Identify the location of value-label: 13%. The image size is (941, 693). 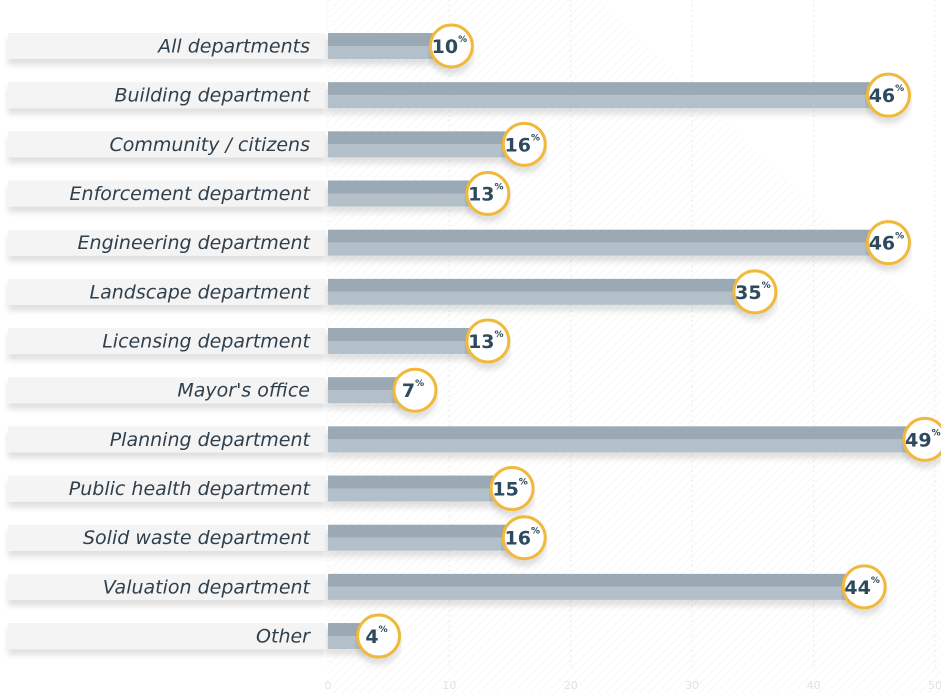
(485, 341).